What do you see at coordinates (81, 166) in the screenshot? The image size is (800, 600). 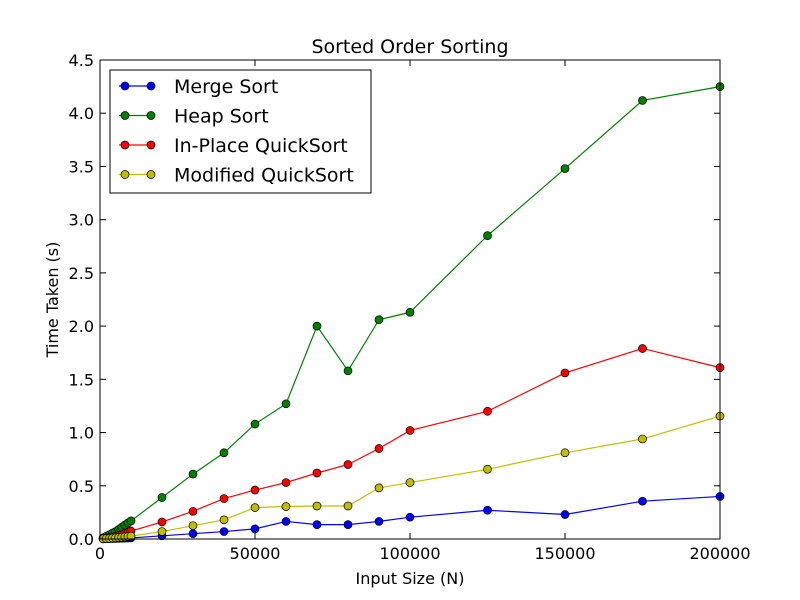 I see `y-tick-label: 3.5` at bounding box center [81, 166].